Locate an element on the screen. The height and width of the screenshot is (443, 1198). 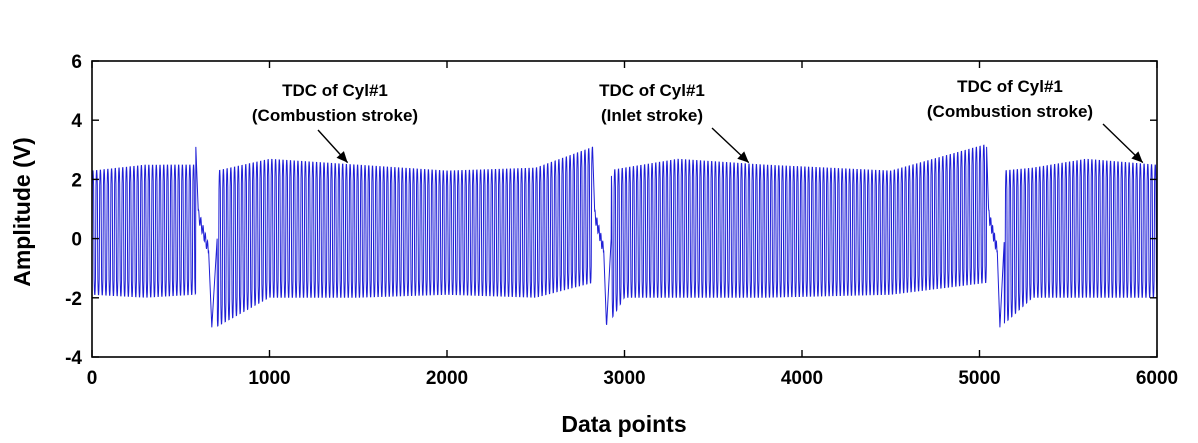
x-tick-label: 3000 is located at coordinates (624, 378).